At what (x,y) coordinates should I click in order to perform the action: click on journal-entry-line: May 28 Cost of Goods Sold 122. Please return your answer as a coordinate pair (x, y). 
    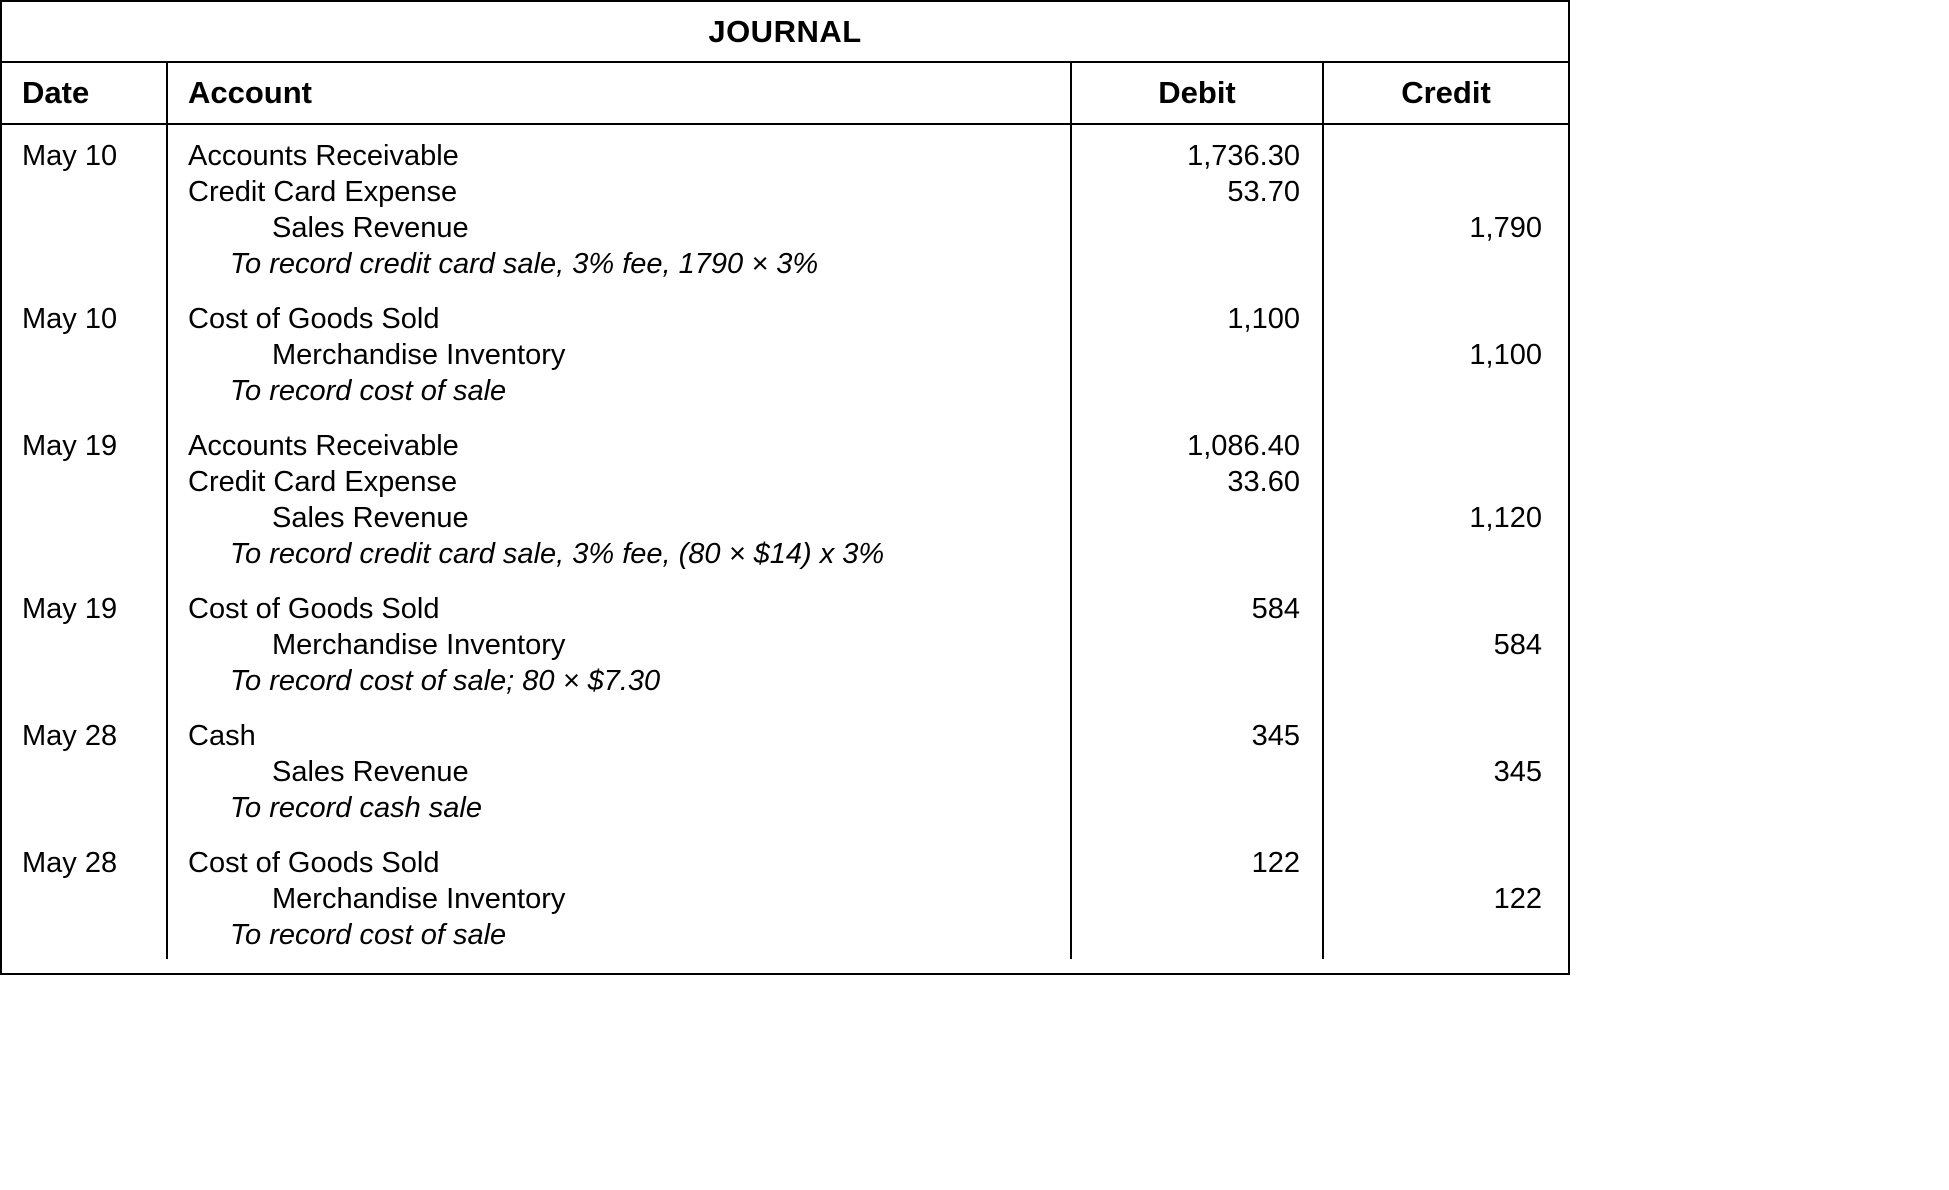
    Looking at the image, I should click on (785, 856).